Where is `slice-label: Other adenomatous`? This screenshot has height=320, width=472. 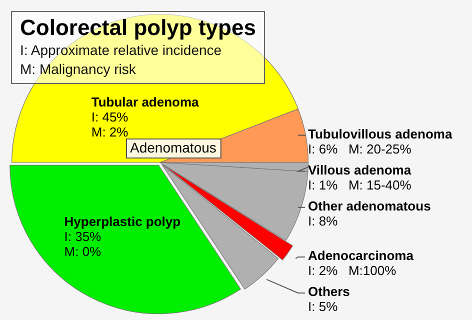
slice-label: Other adenomatous is located at coordinates (369, 206).